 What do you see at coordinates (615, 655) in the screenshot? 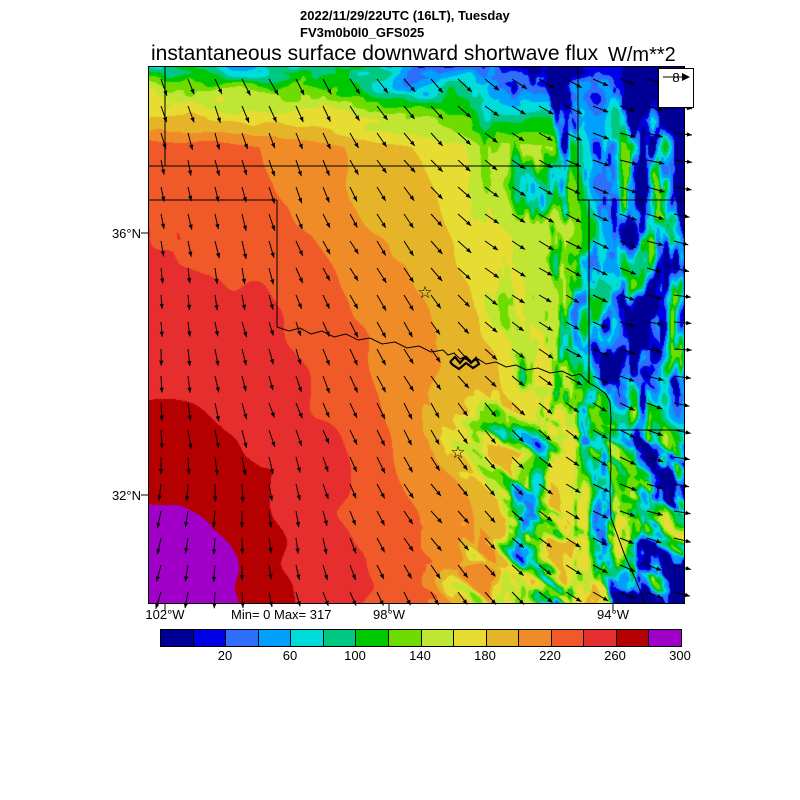
I see `colorbar-tick-label: 260` at bounding box center [615, 655].